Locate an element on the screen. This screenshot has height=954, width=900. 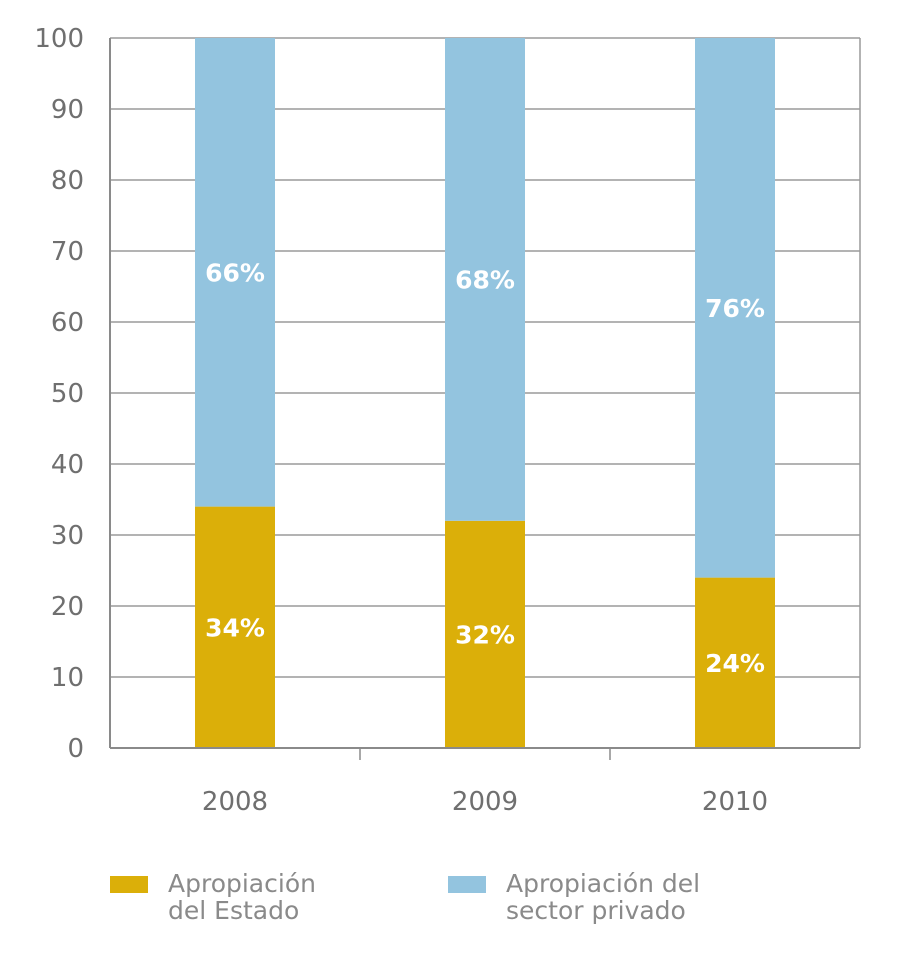
legend-swatch-privado is located at coordinates (467, 884).